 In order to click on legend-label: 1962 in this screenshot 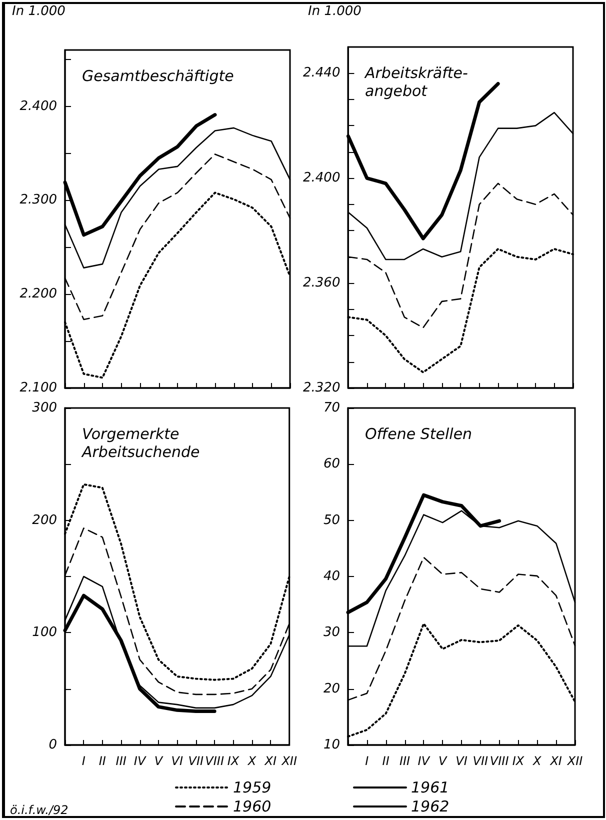, I will do `click(430, 807)`.